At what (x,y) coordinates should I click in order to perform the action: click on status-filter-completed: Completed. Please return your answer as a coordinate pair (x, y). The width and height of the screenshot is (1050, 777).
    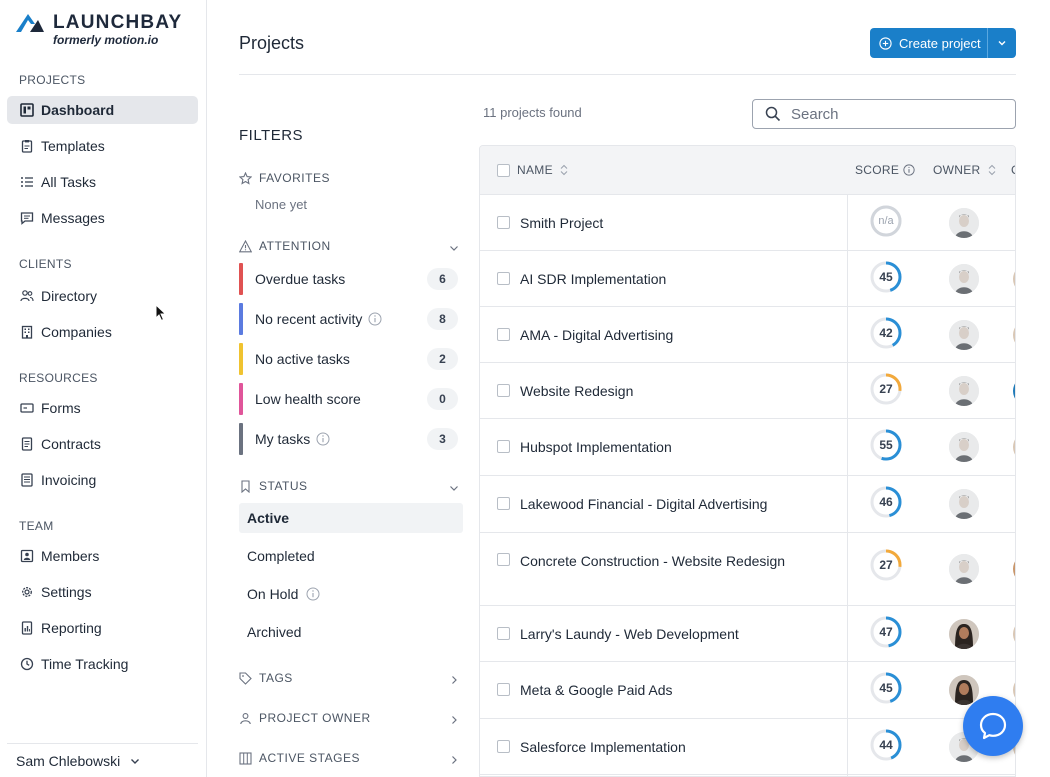
    Looking at the image, I should click on (351, 556).